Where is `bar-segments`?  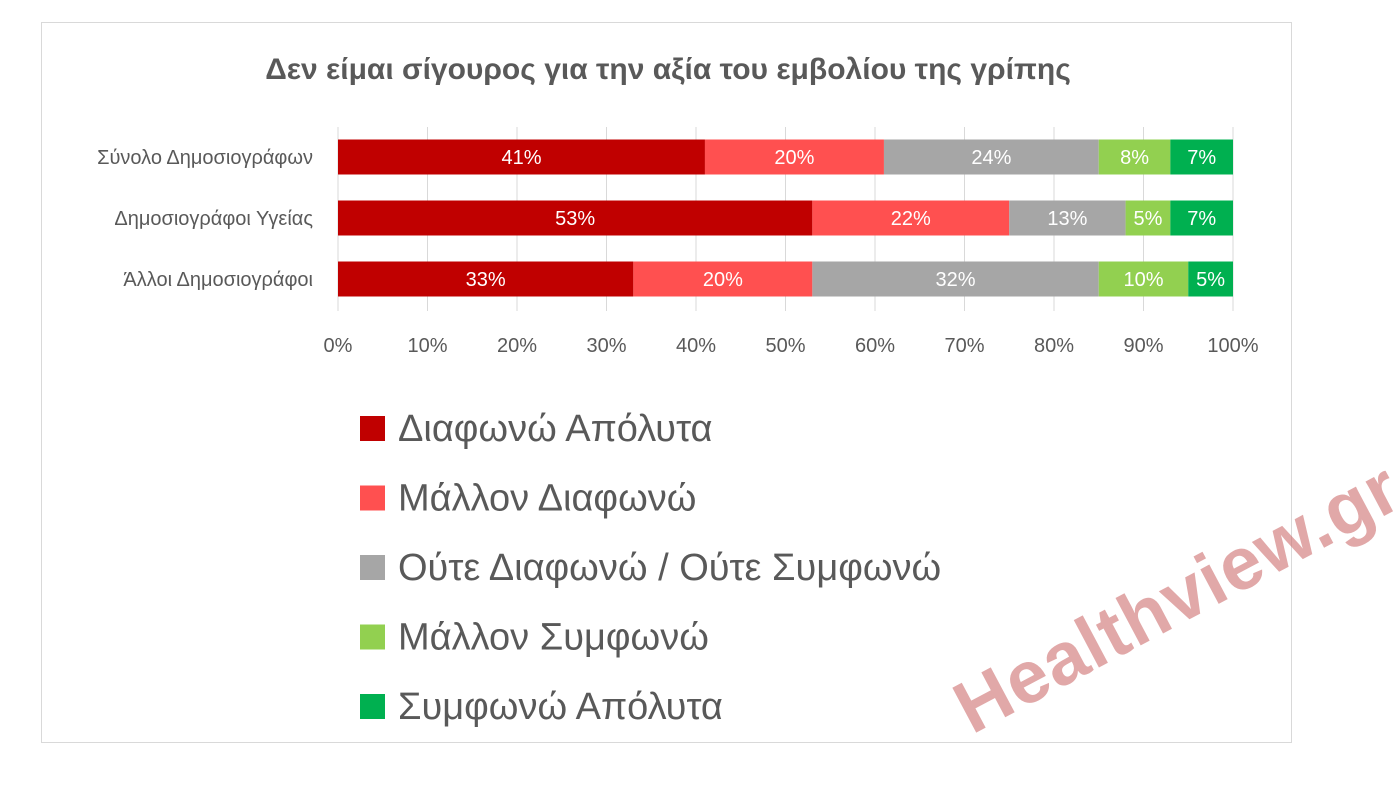 bar-segments is located at coordinates (785, 218).